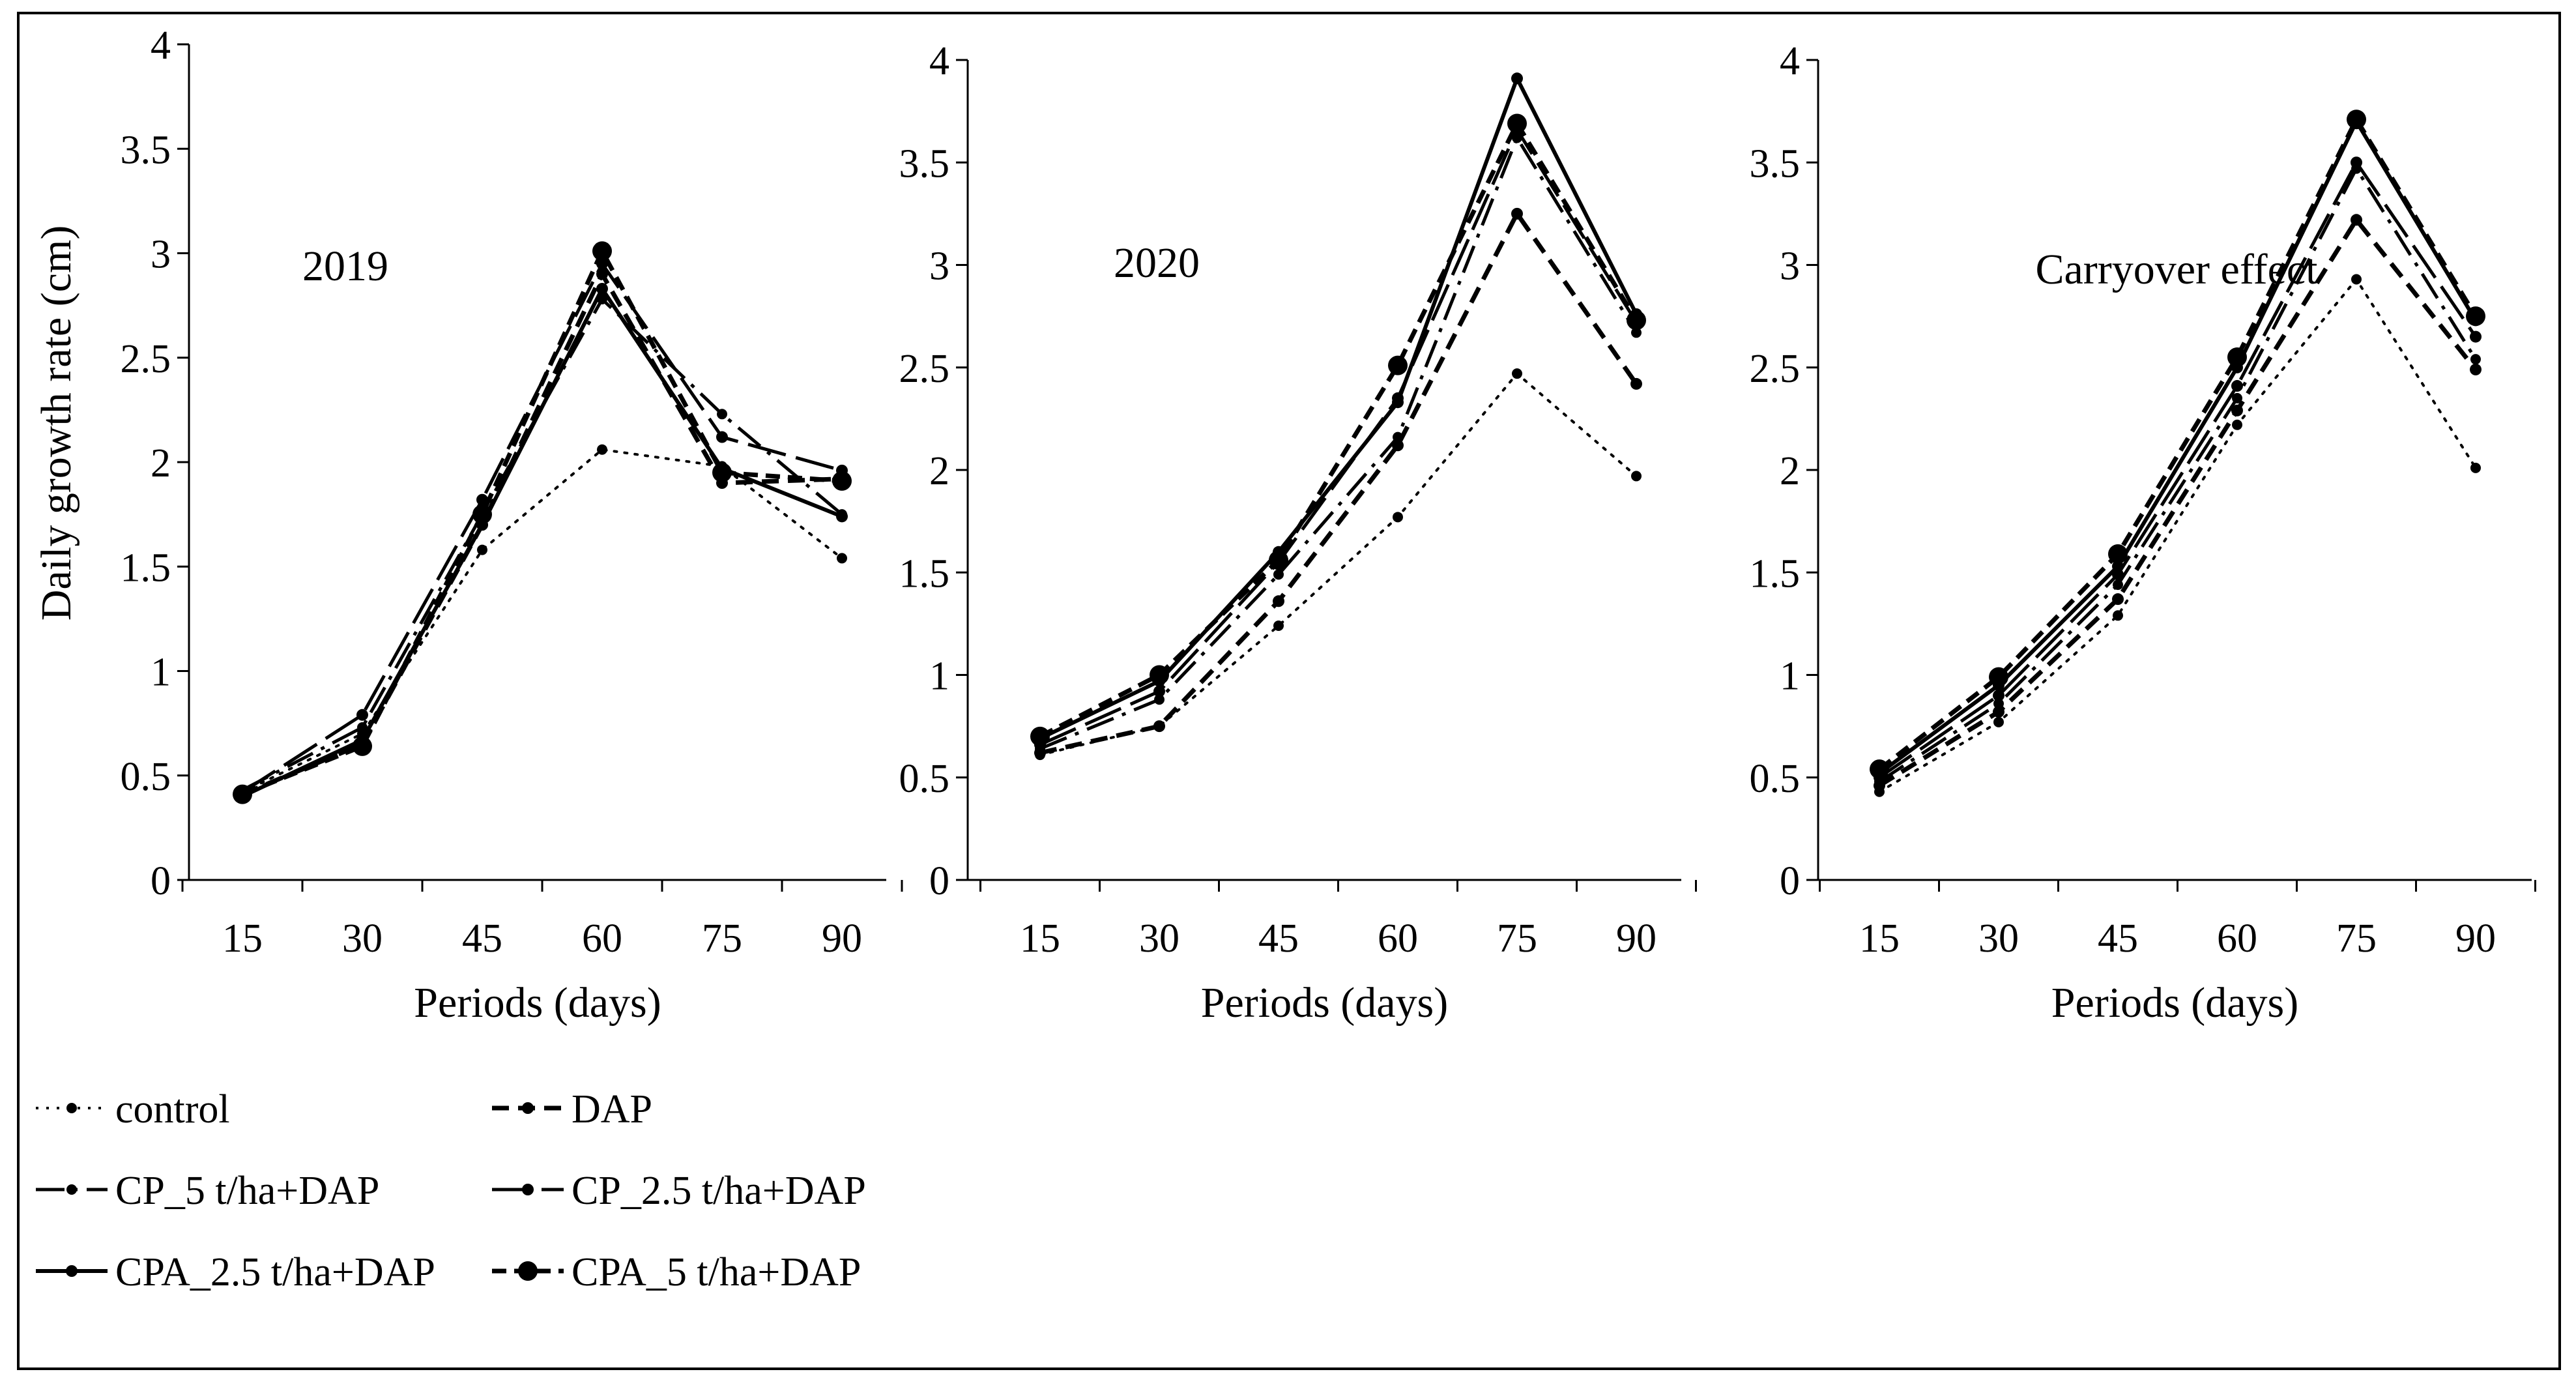  What do you see at coordinates (275, 1272) in the screenshot?
I see `legend-label: CPA_2.5 t/ha+DAP` at bounding box center [275, 1272].